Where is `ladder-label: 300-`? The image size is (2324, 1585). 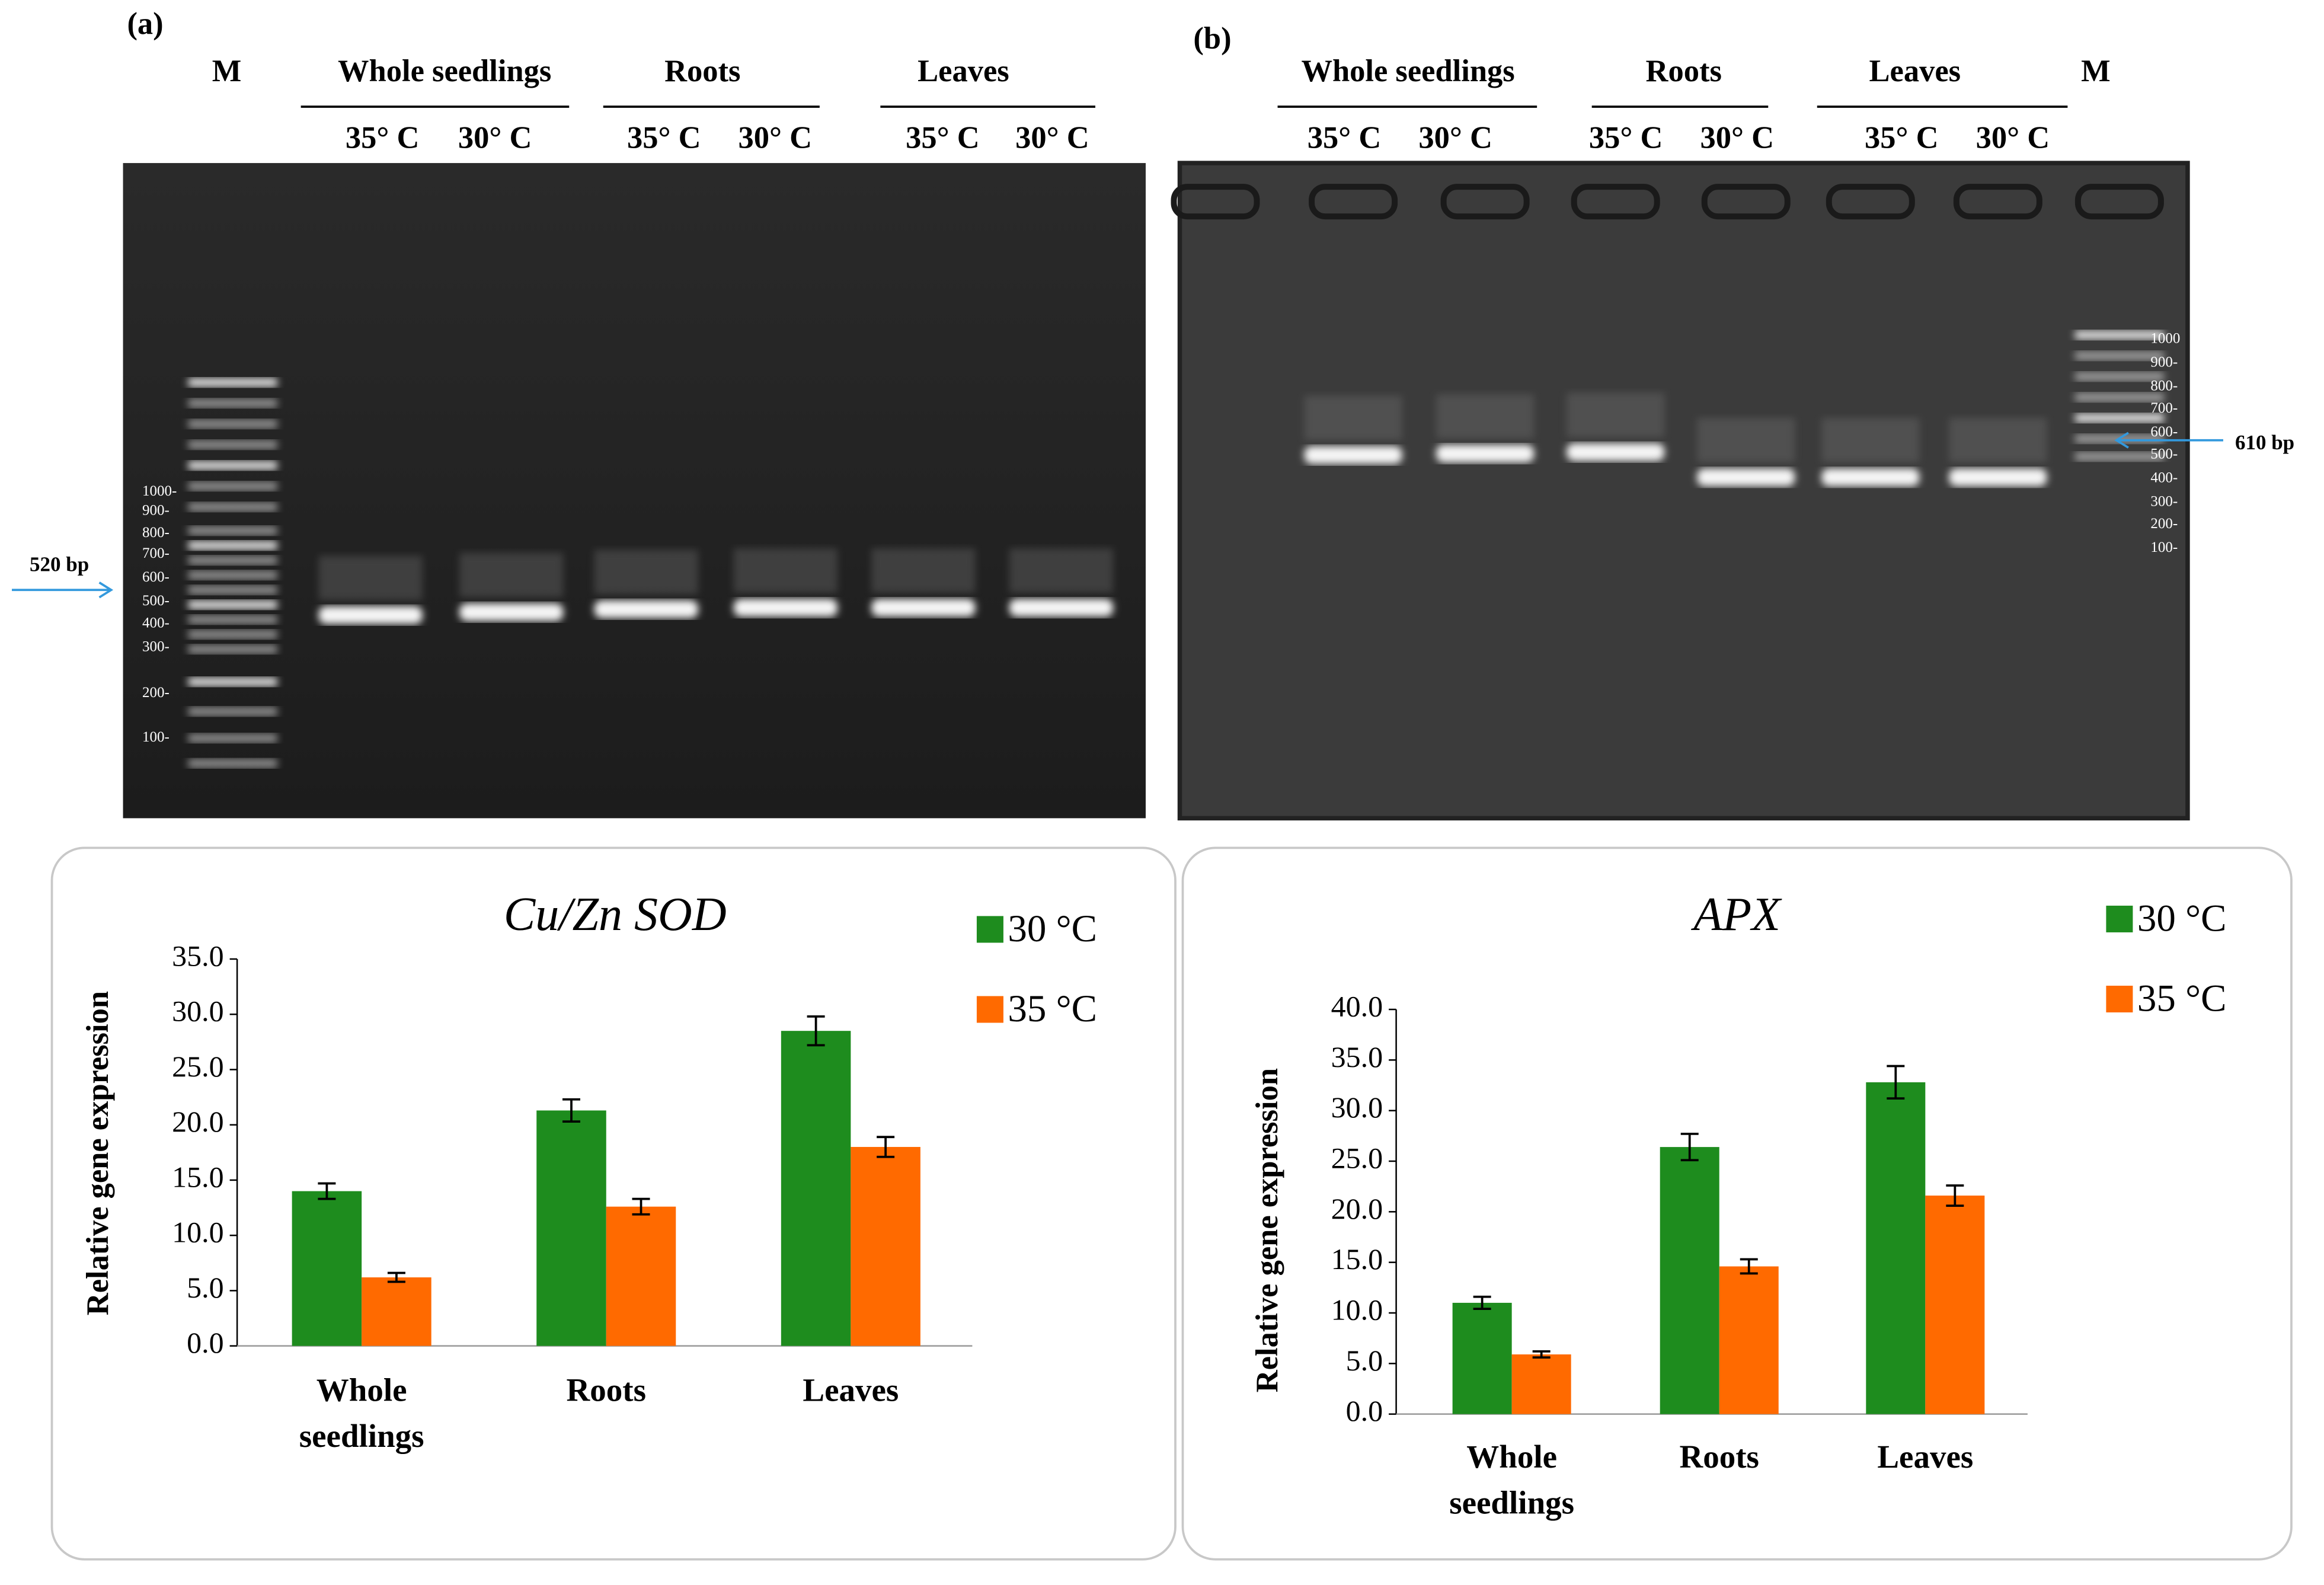 ladder-label: 300- is located at coordinates (2164, 501).